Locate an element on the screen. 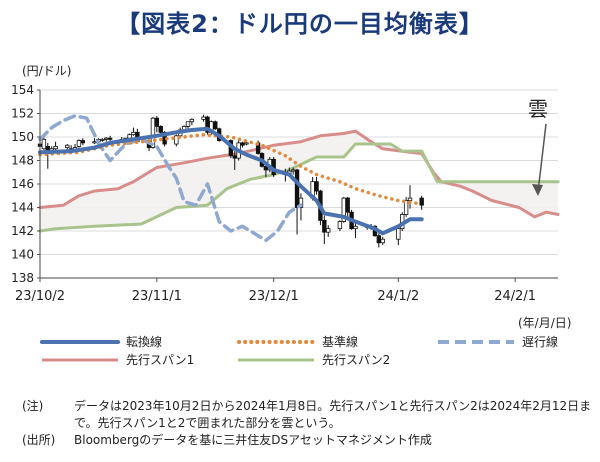  legend-label-kijun: 基準線 is located at coordinates (340, 342).